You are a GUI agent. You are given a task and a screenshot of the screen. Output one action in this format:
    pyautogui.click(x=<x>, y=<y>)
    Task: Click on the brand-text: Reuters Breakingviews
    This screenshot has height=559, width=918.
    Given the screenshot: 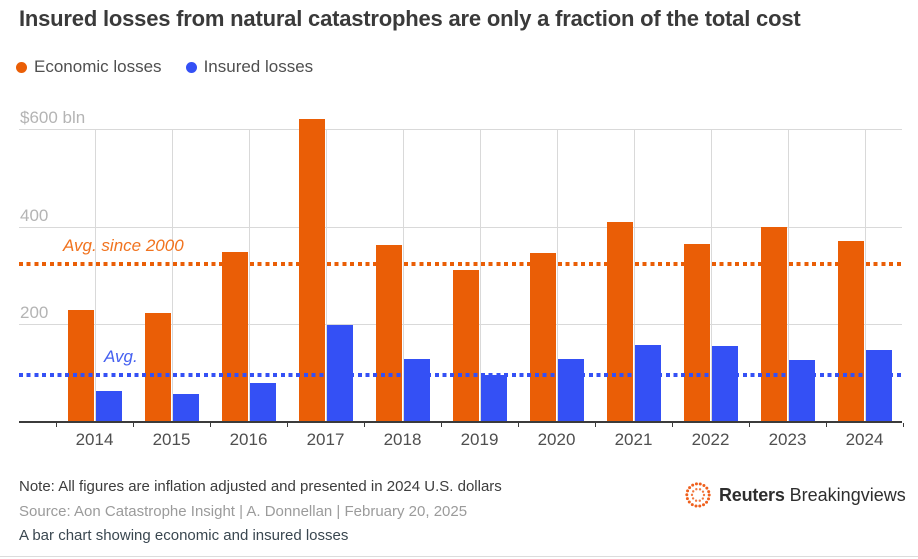 What is the action you would take?
    pyautogui.click(x=812, y=495)
    